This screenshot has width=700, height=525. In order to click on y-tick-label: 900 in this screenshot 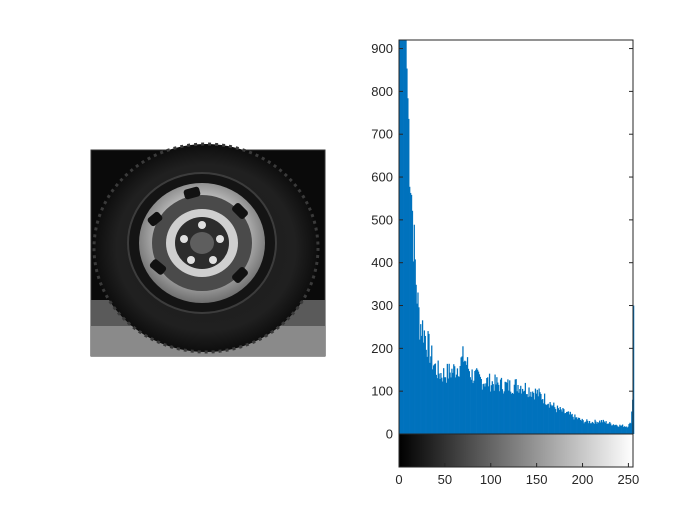, I will do `click(382, 48)`.